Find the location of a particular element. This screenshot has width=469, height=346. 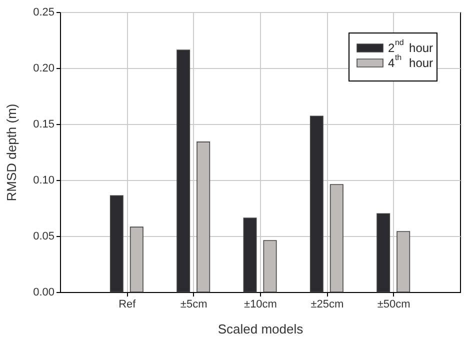

x-axis-title: Scaled models is located at coordinates (261, 329).